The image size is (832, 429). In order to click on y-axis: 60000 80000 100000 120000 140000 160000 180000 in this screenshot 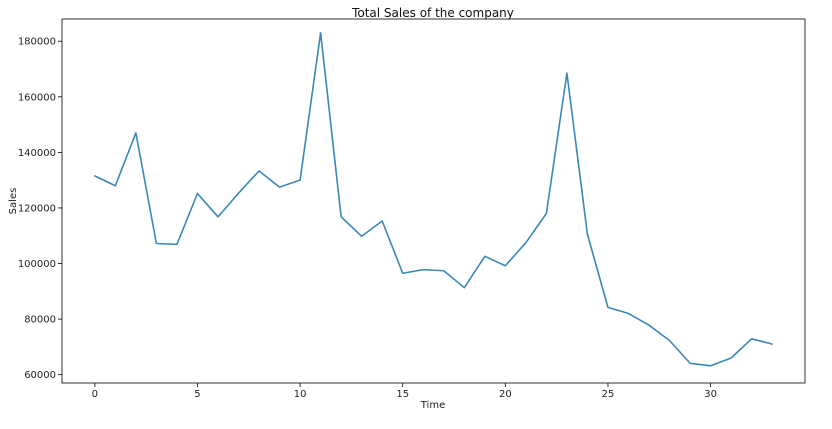, I will do `click(40, 209)`.